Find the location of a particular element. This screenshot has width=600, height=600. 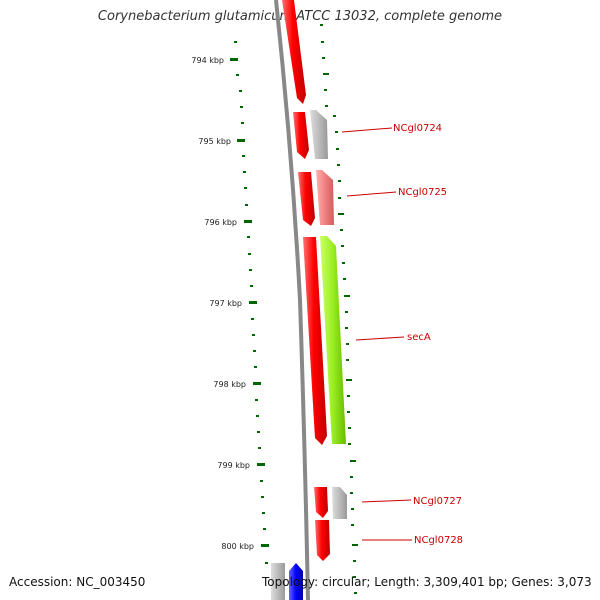

tick-label: 798 kbp is located at coordinates (229, 384).